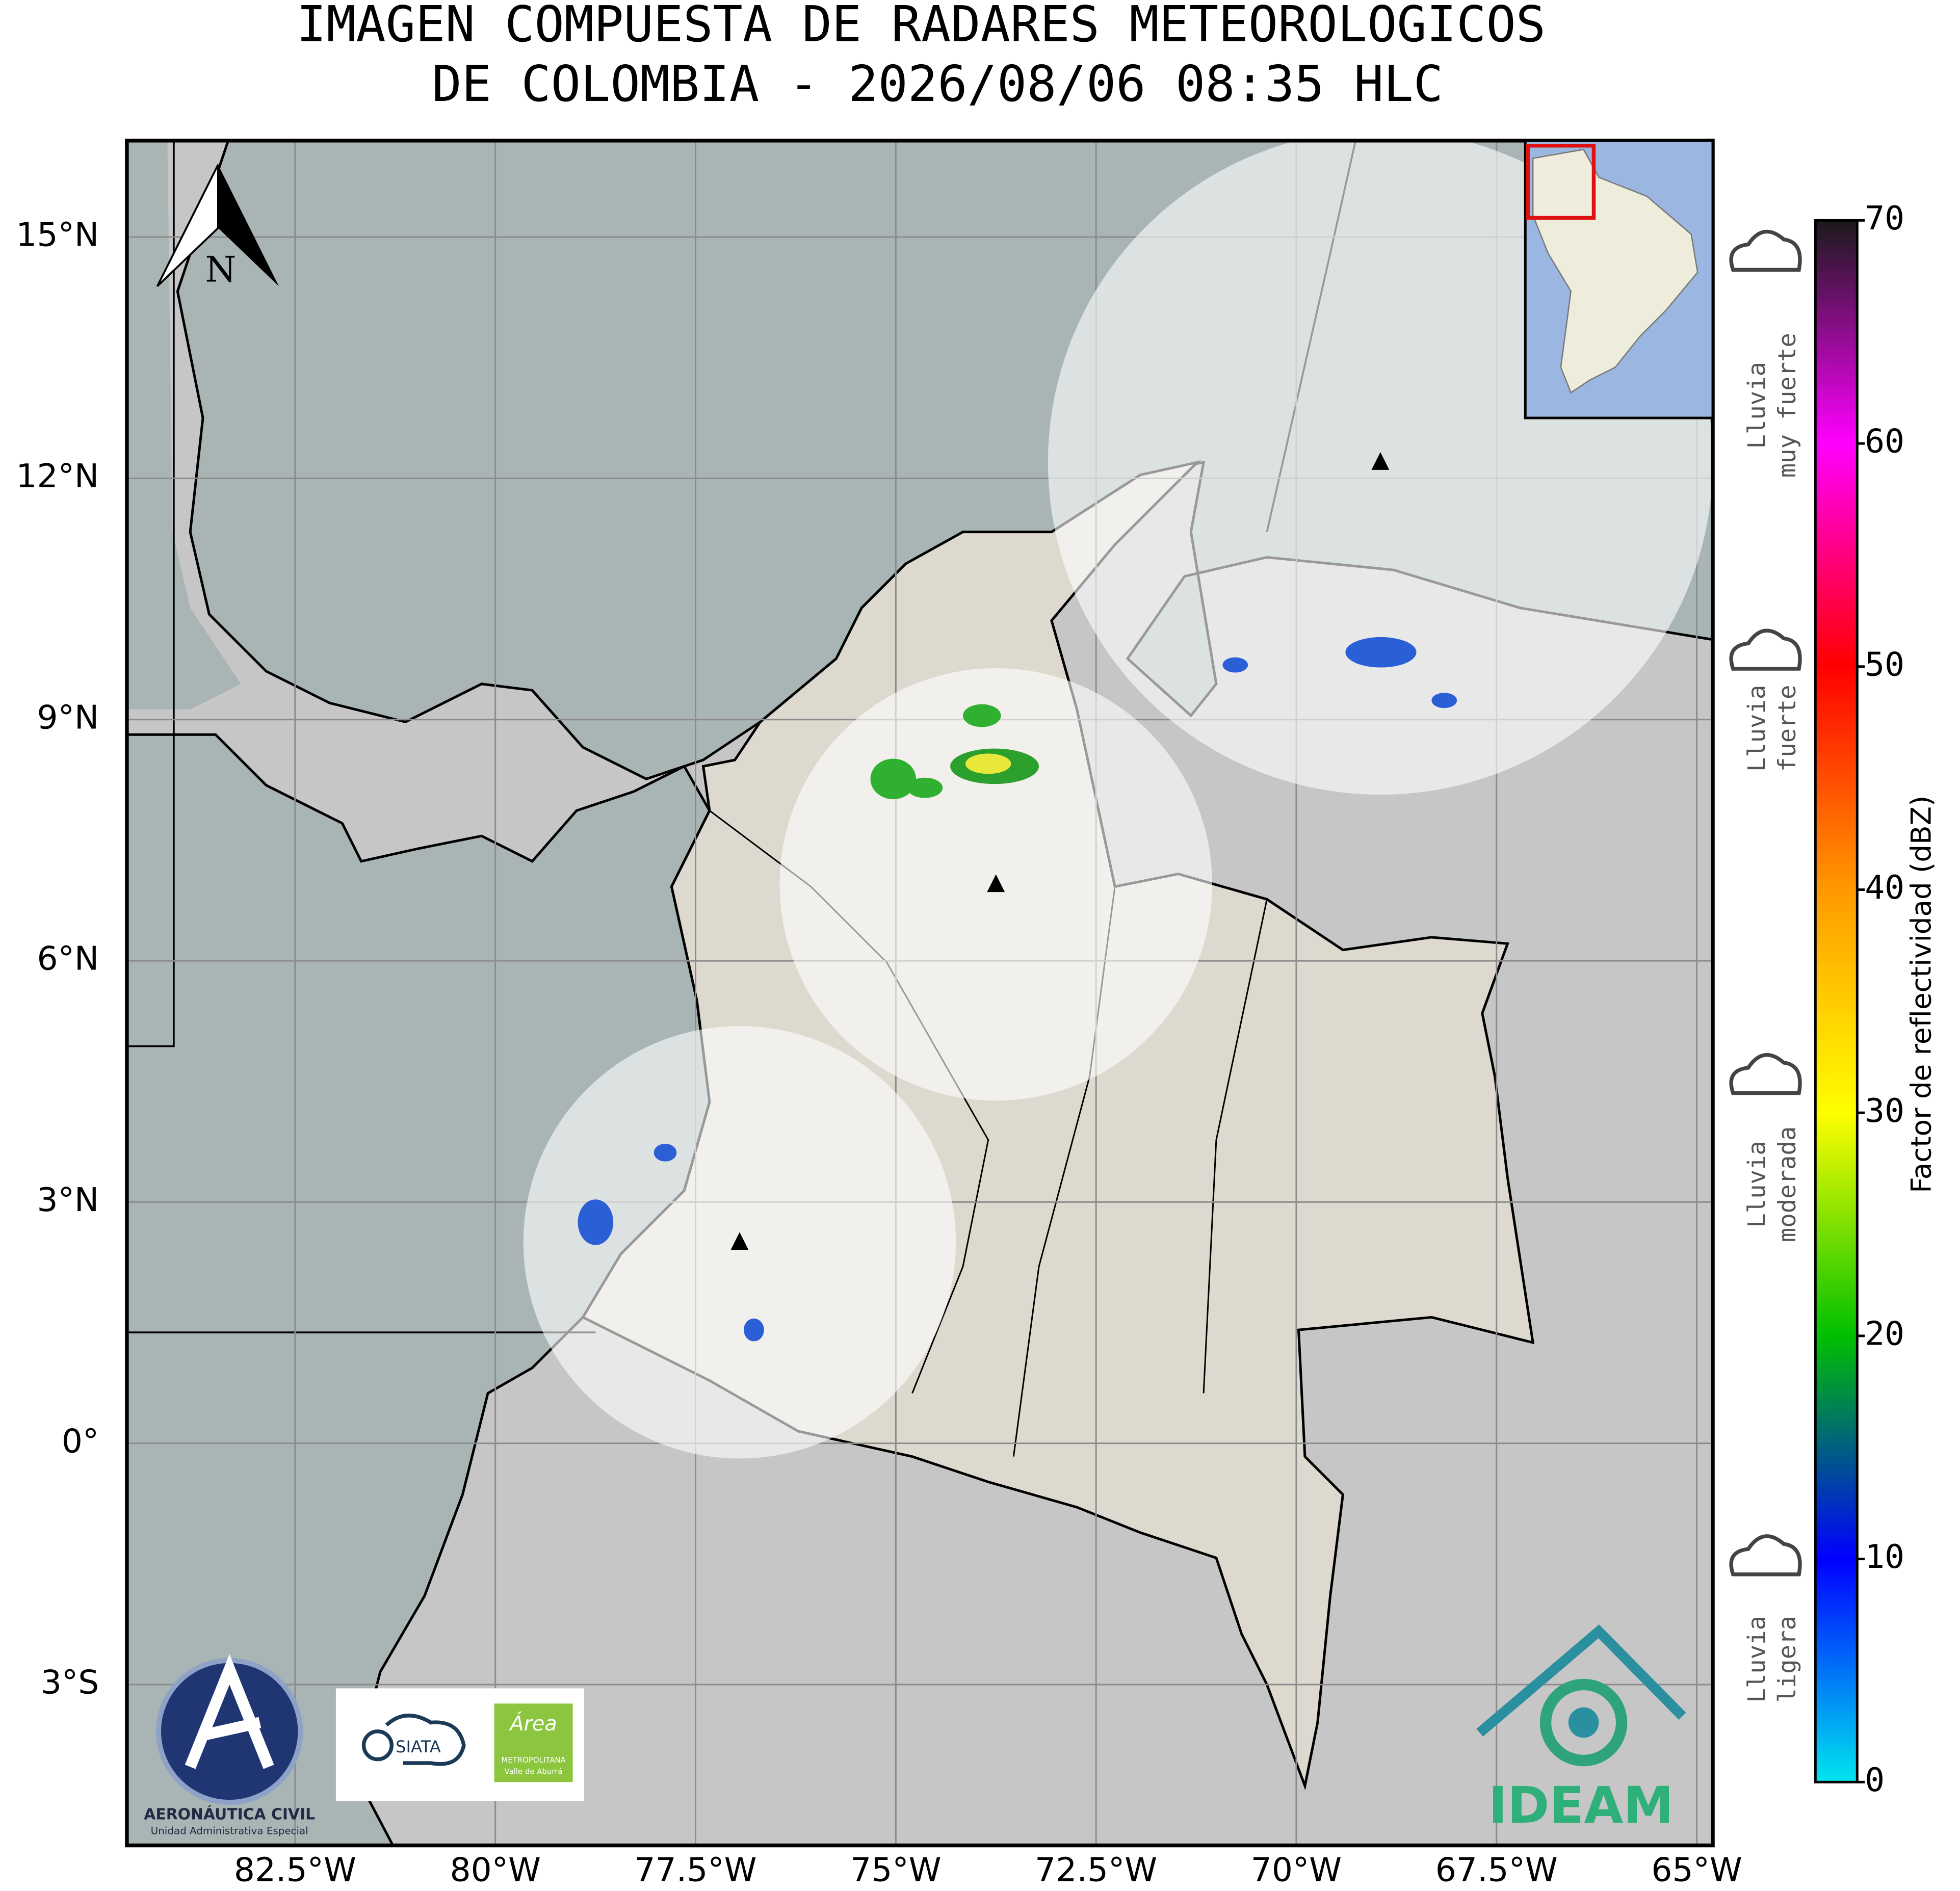 This screenshot has height=1891, width=1960. What do you see at coordinates (68, 959) in the screenshot?
I see `lat-tick-label: 6°N` at bounding box center [68, 959].